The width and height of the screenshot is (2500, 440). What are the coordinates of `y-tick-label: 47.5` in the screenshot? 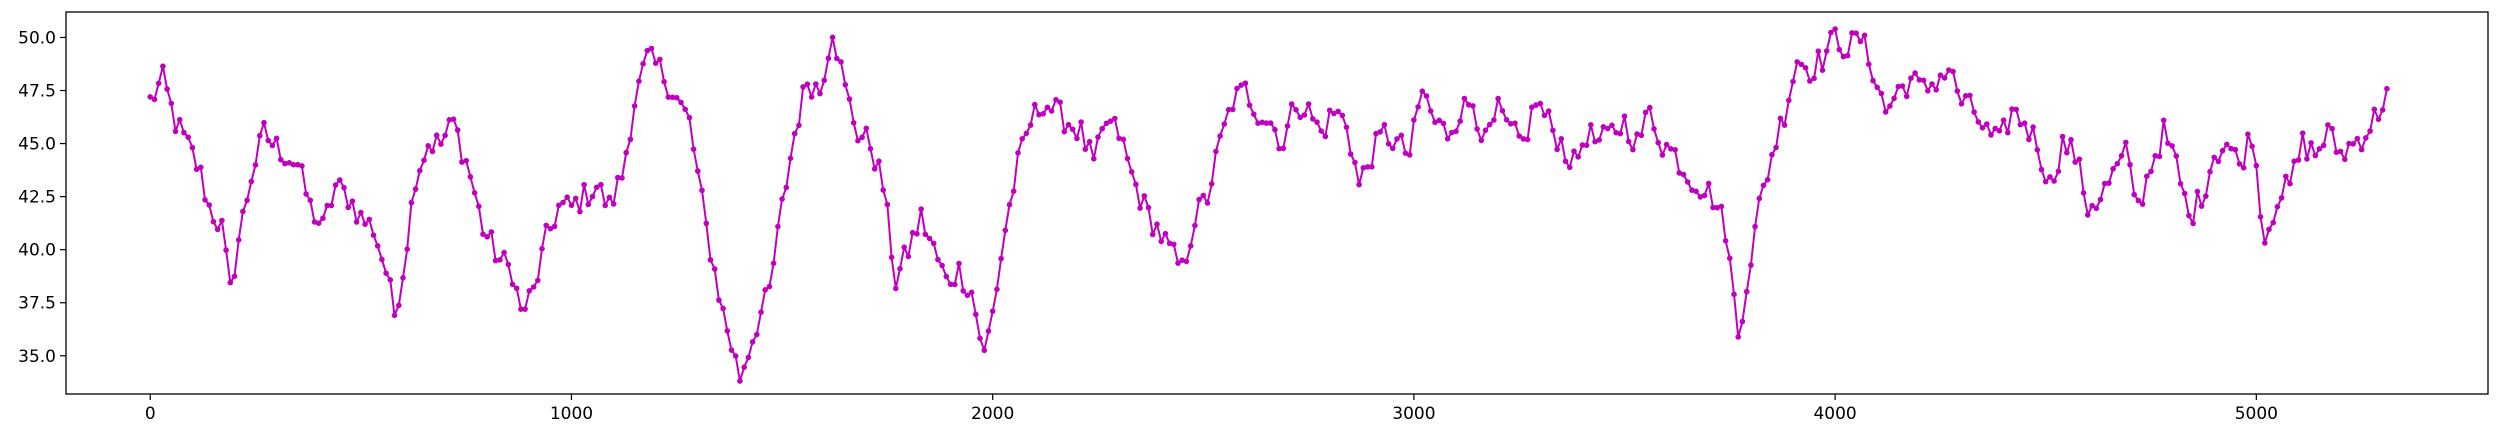 It's located at (37, 92).